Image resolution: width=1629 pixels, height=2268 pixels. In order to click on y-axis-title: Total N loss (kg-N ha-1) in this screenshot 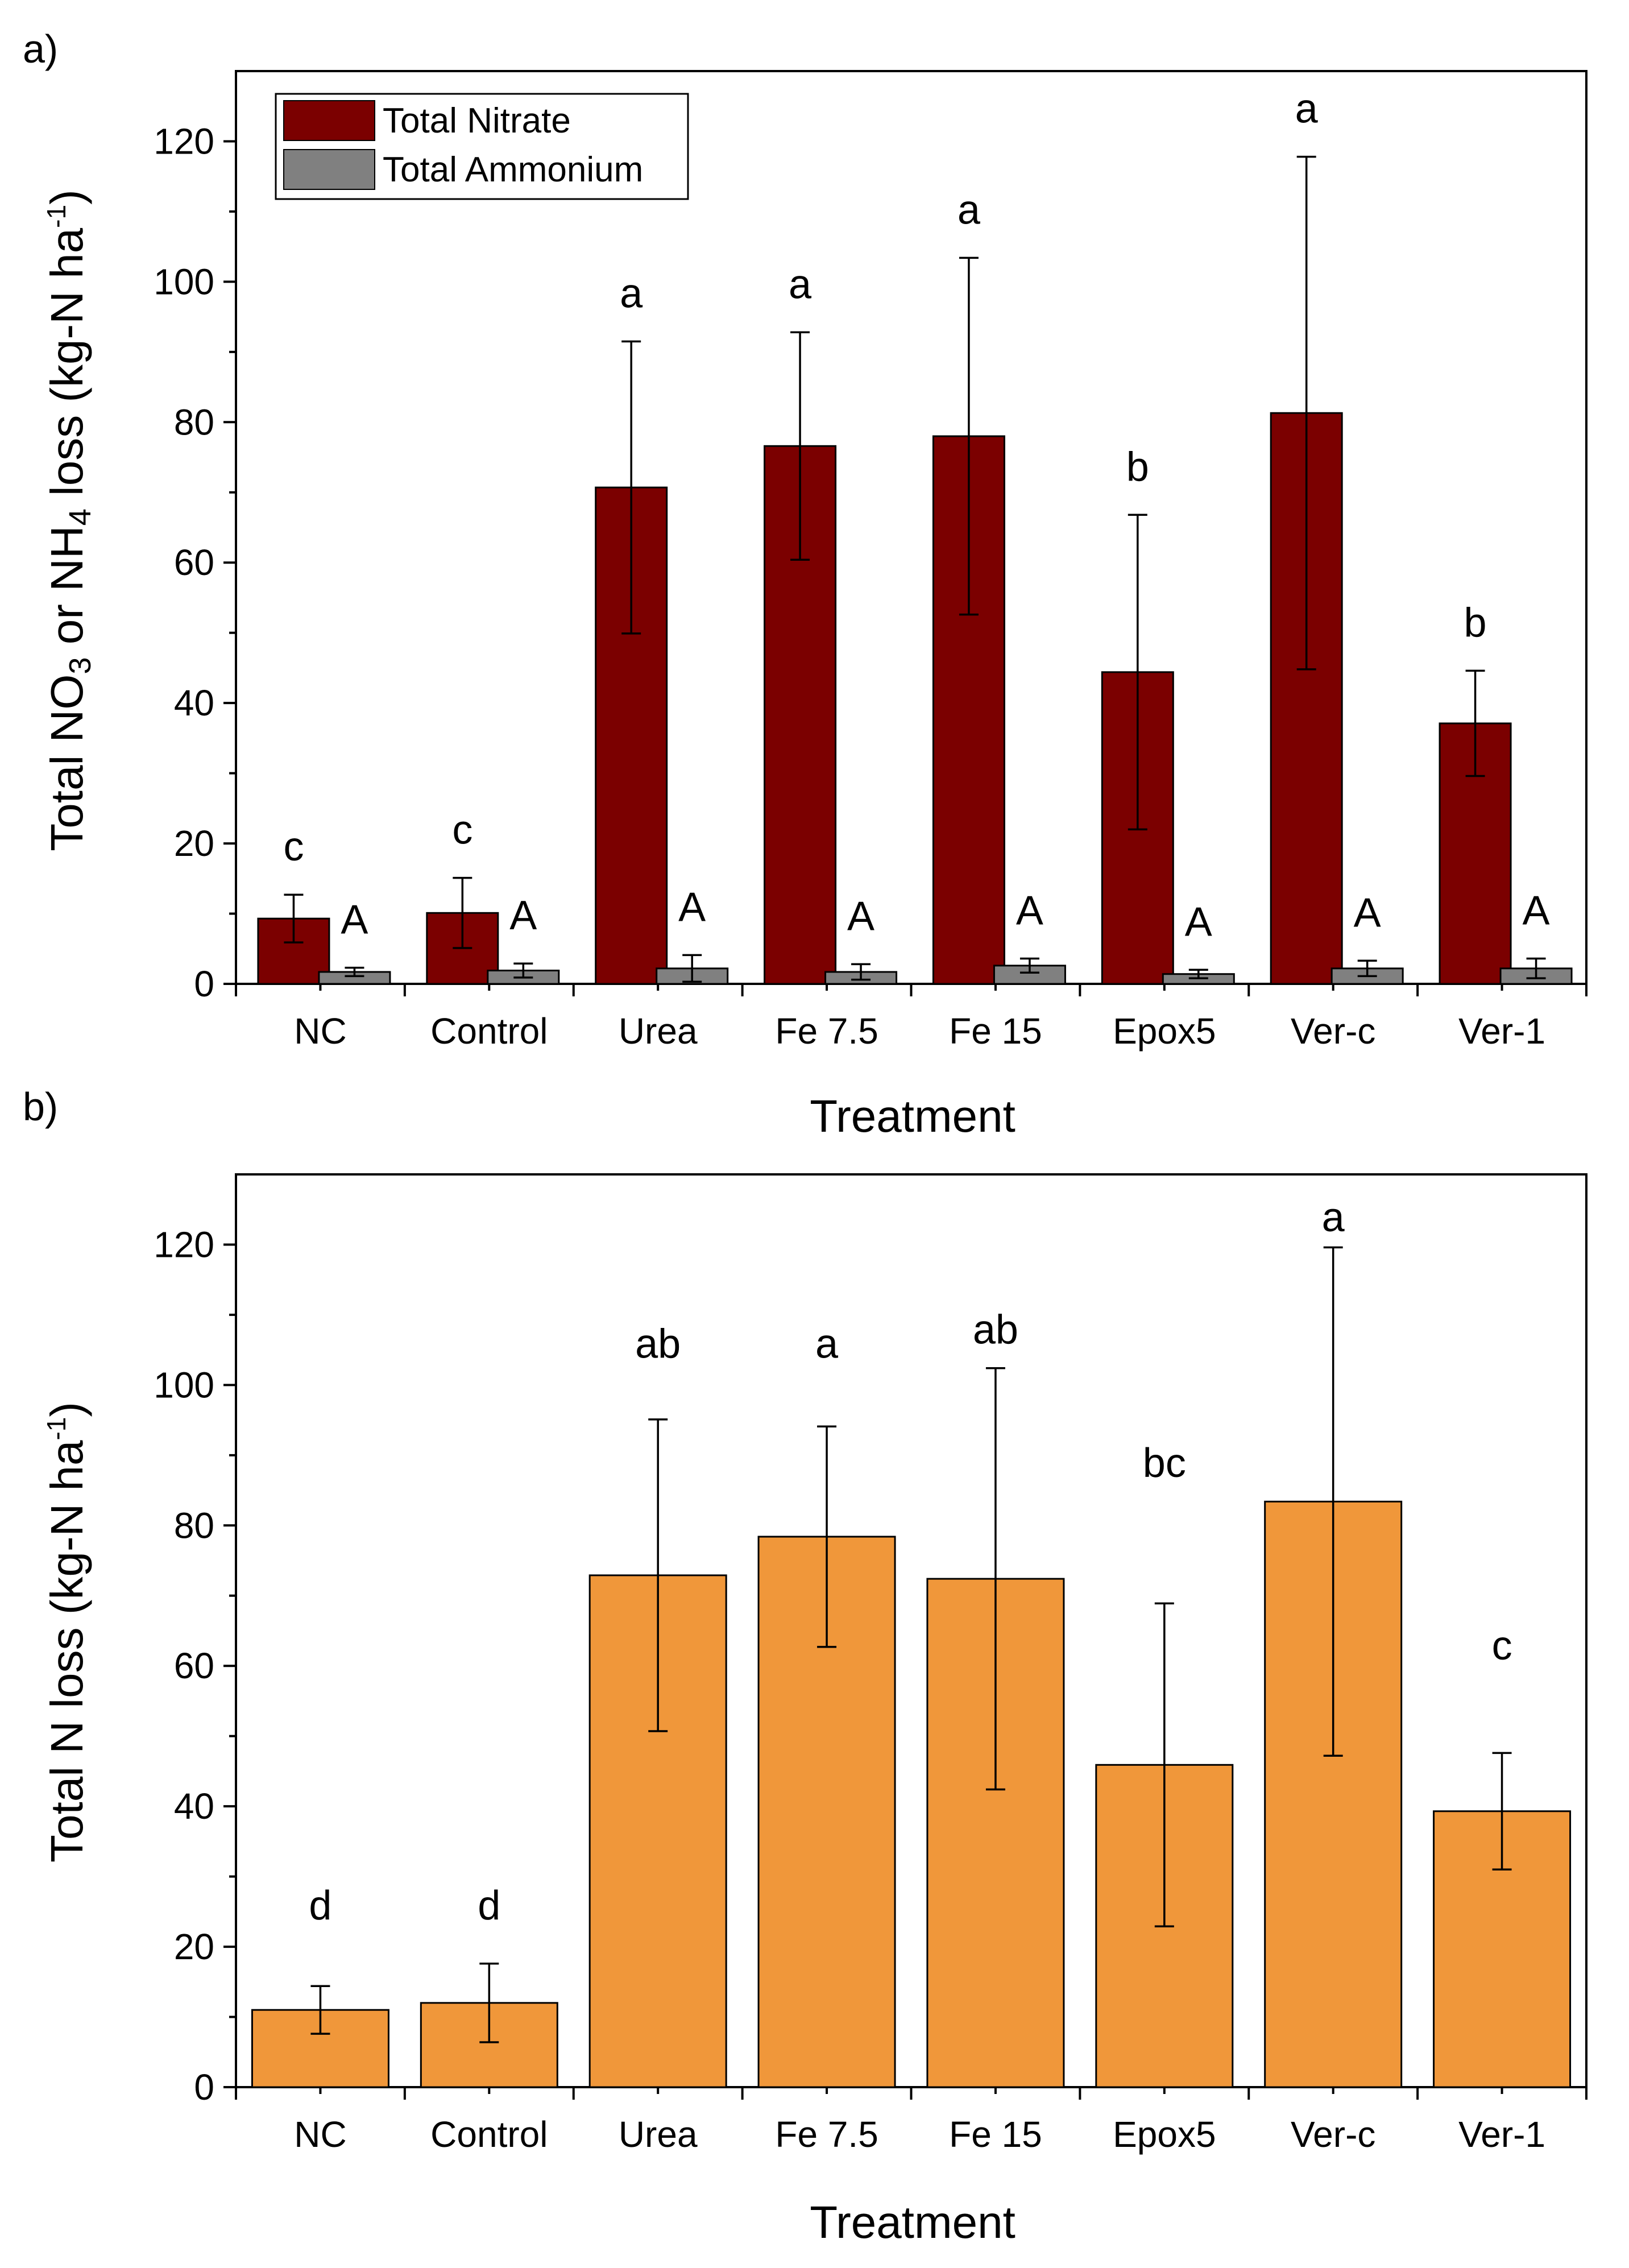, I will do `click(67, 1633)`.